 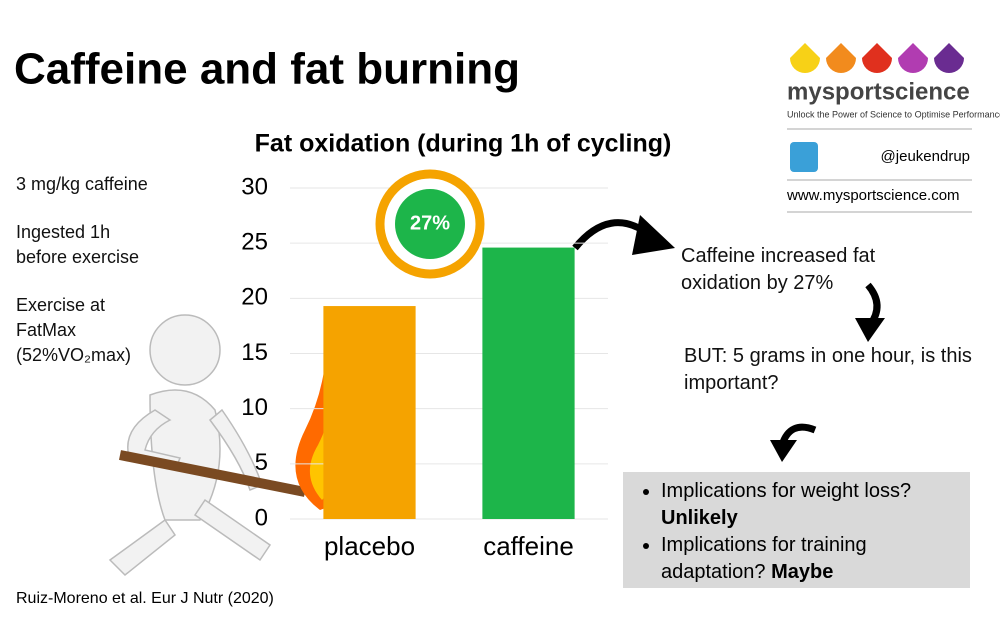 I want to click on bullet-emphasis: Maybe, so click(x=802, y=572).